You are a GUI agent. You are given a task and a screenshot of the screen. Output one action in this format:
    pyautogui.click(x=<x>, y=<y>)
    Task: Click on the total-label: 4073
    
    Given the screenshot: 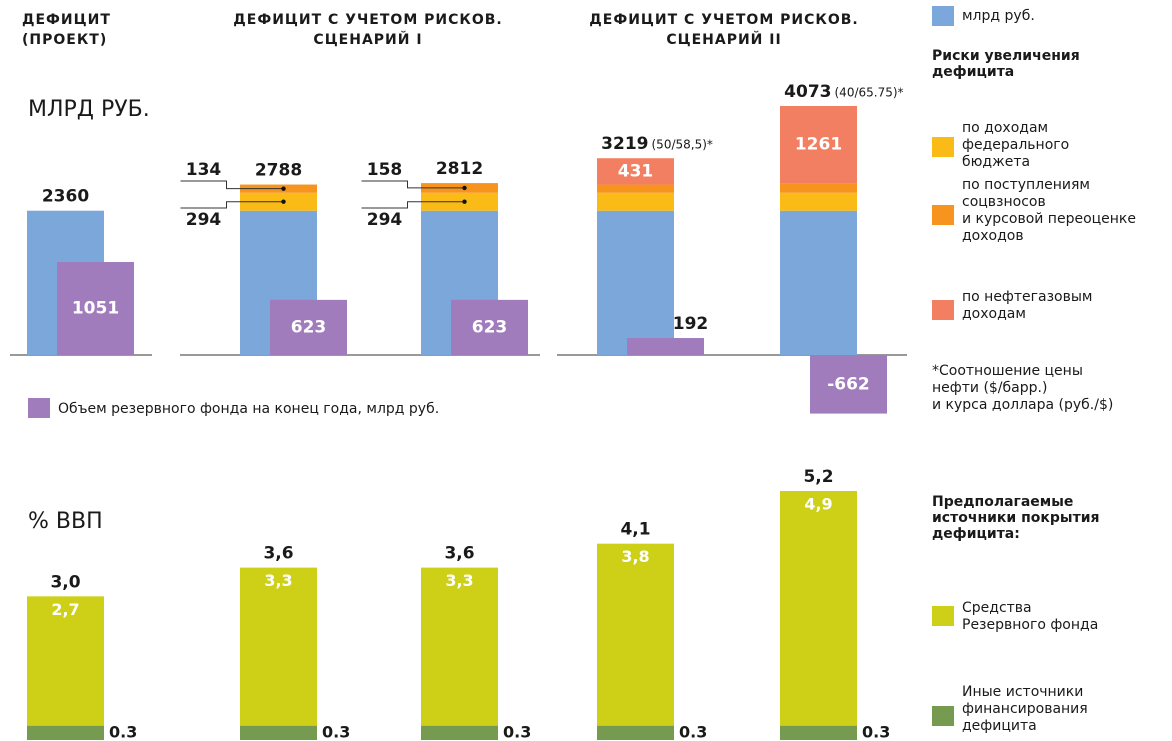 What is the action you would take?
    pyautogui.click(x=807, y=92)
    